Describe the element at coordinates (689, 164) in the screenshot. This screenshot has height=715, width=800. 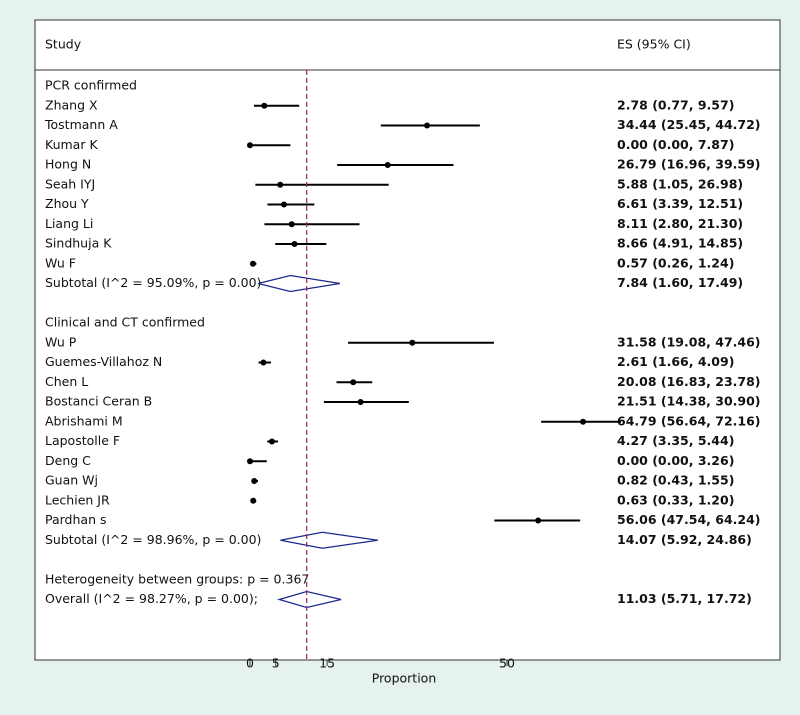
I see `es-label: 26.79 (16.96, 39.59)` at that location.